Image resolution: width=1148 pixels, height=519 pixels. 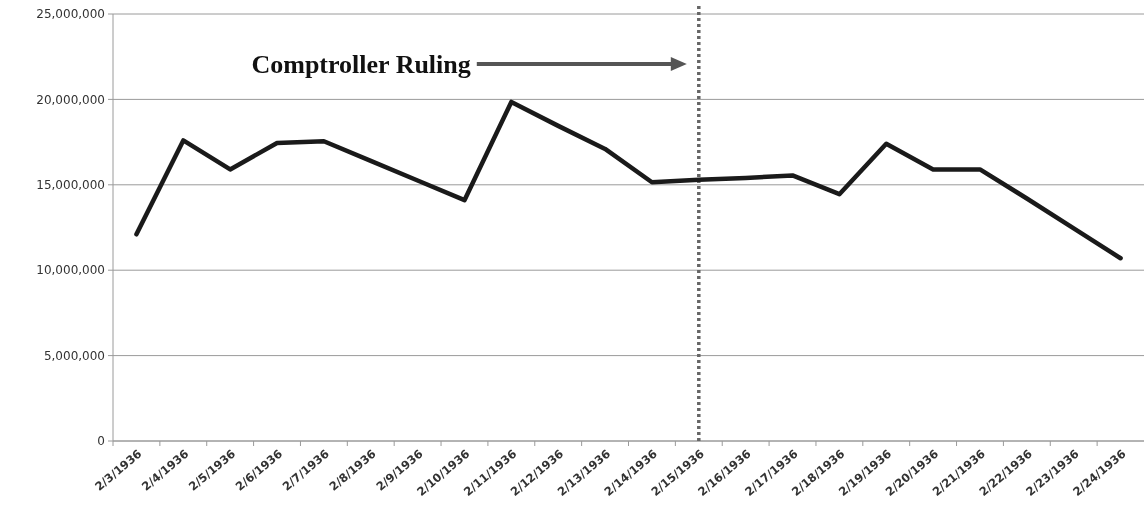 What do you see at coordinates (101, 441) in the screenshot?
I see `y-tick-label: 0` at bounding box center [101, 441].